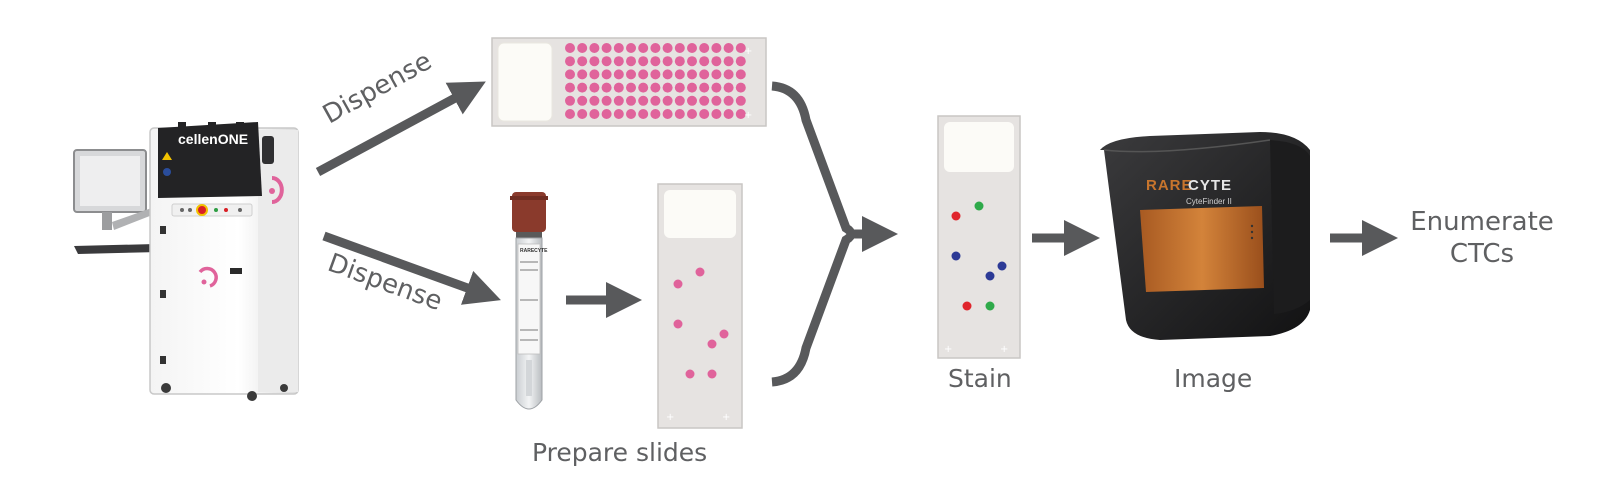  I want to click on machine-brand: cellenONE, so click(213, 139).